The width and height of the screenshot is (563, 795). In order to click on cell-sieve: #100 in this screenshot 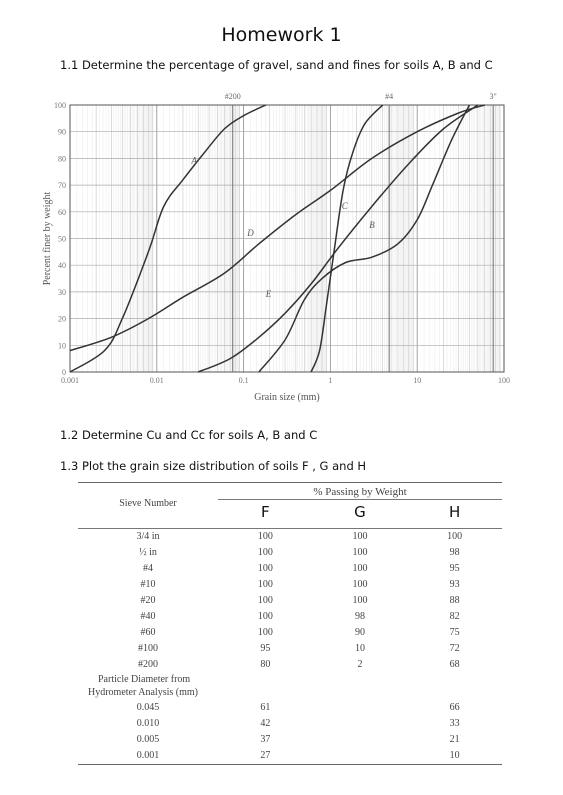, I will do `click(148, 648)`.